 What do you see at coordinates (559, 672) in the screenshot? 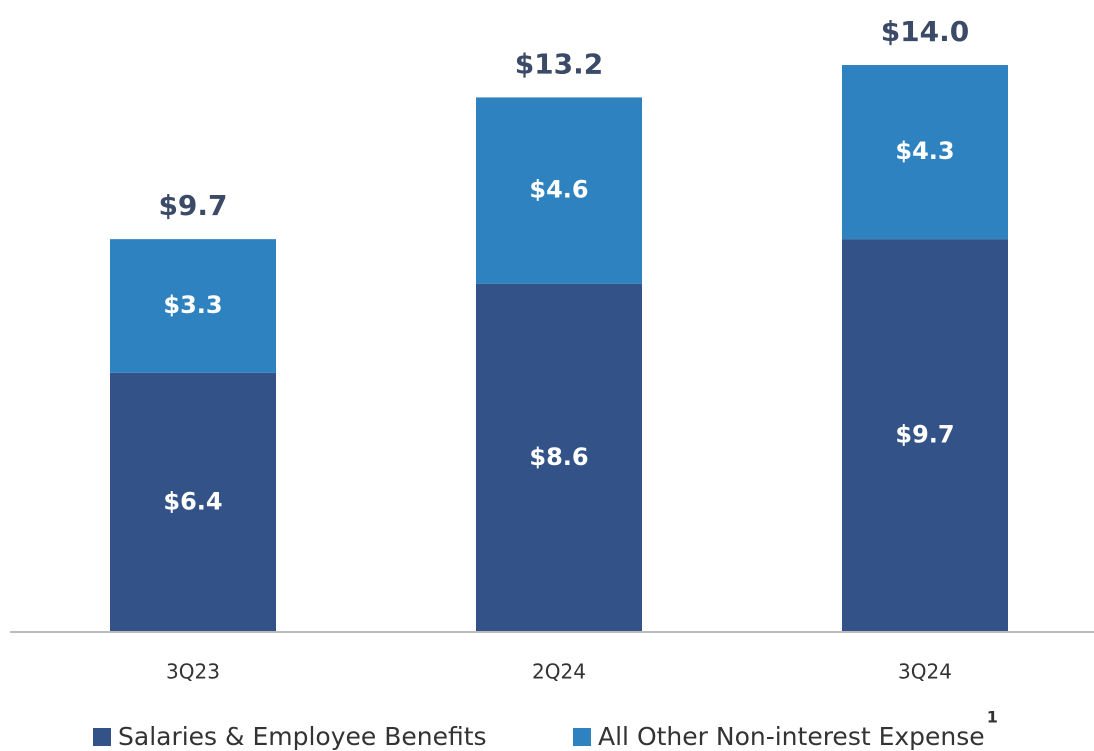
I see `x-tick-label: 2Q24` at bounding box center [559, 672].